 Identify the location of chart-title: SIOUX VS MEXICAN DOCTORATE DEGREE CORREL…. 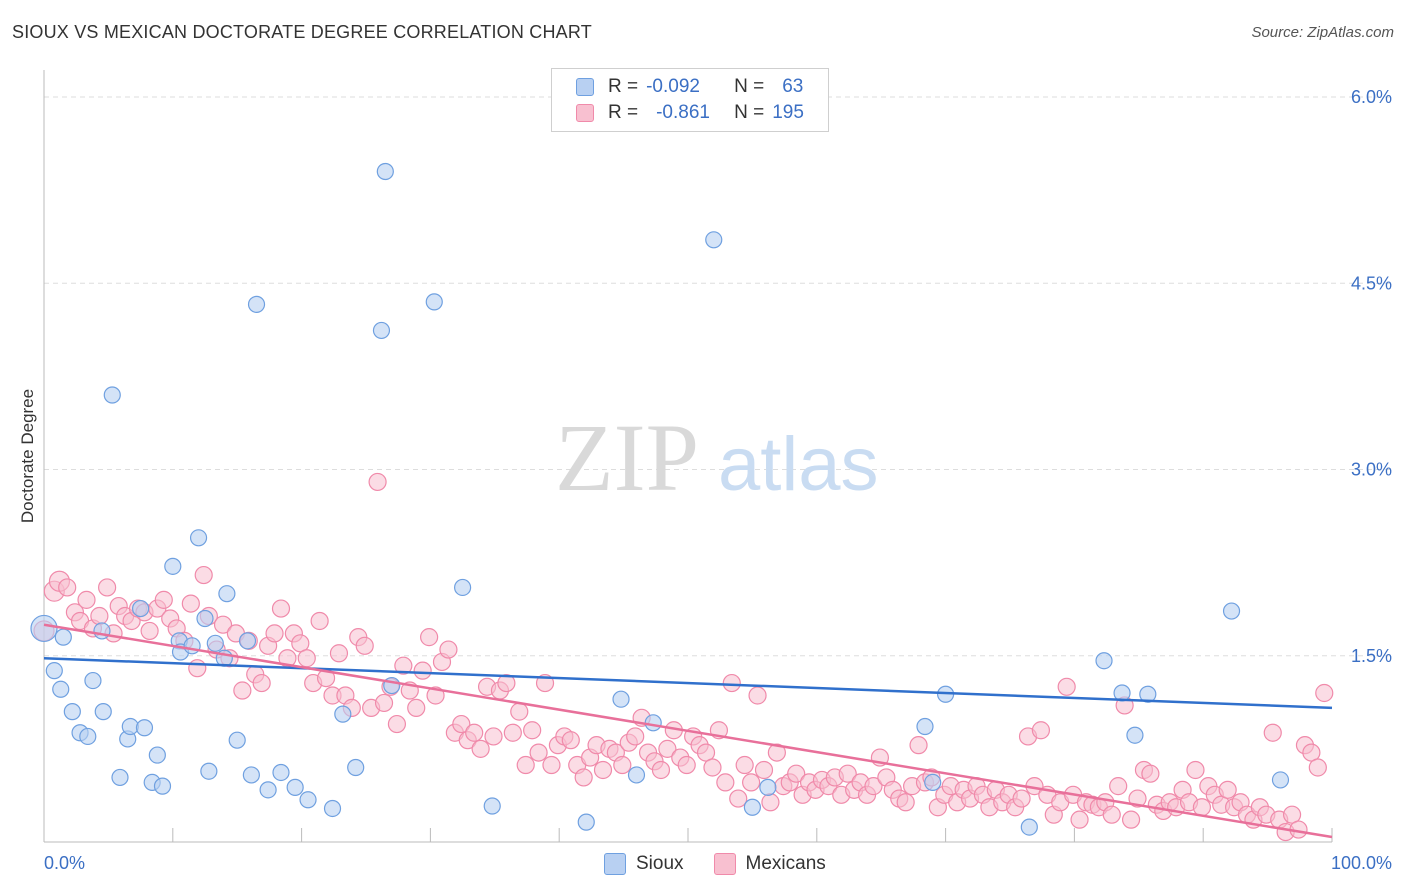
(302, 32).